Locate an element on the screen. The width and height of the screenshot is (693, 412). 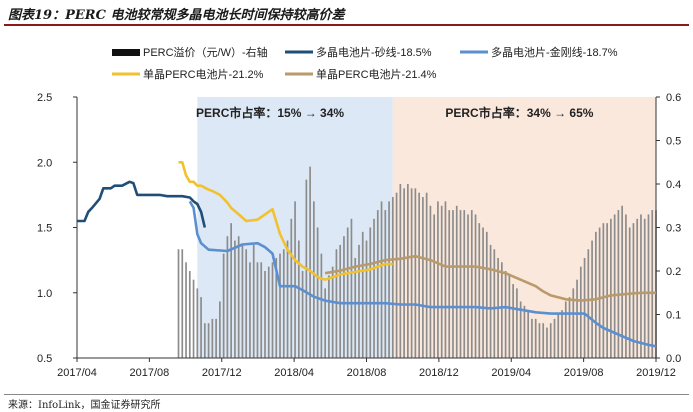
legend-label: 单晶PERC电池片-21.2% is located at coordinates (203, 74).